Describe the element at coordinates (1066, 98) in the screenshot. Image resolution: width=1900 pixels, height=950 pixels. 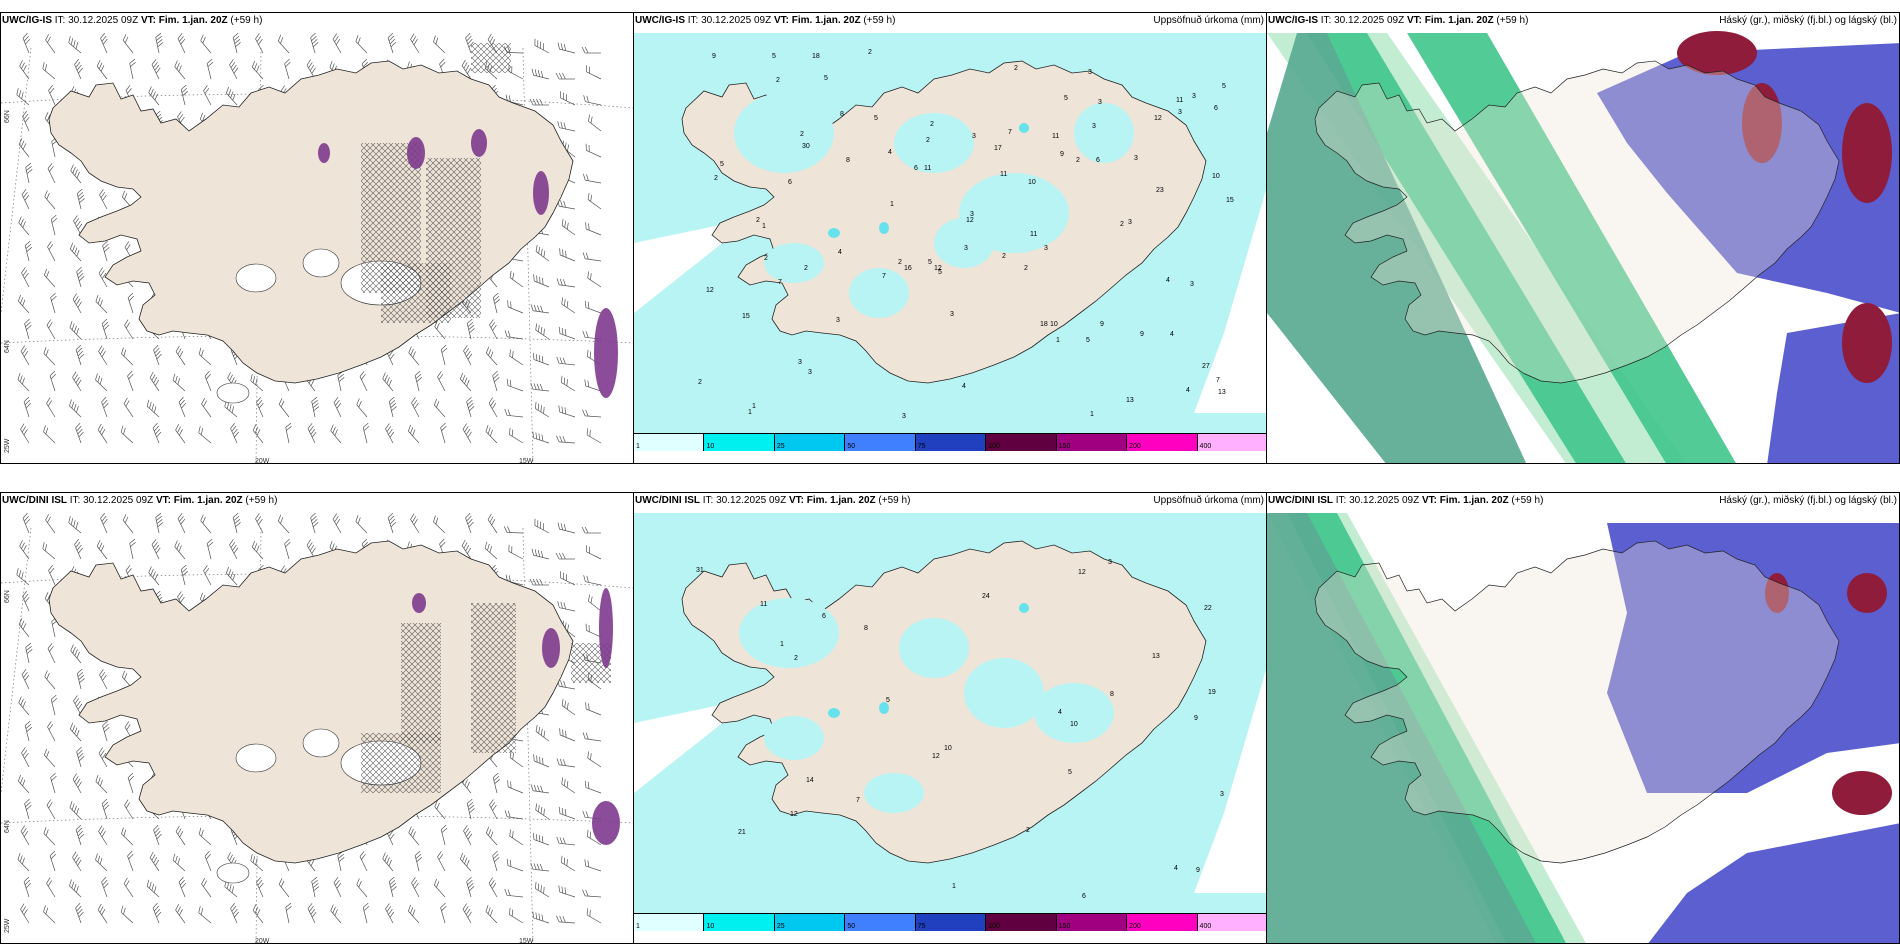
I see `precip-value: 5` at that location.